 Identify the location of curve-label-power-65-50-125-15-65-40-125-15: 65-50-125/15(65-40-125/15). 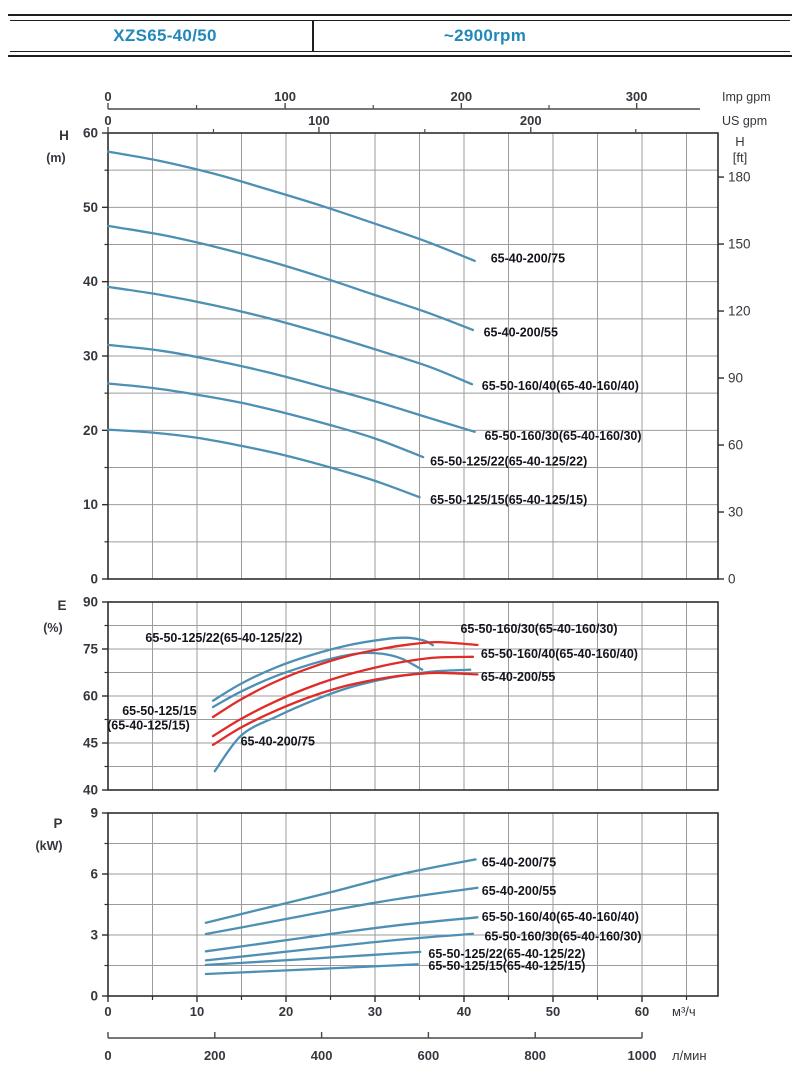
(506, 966).